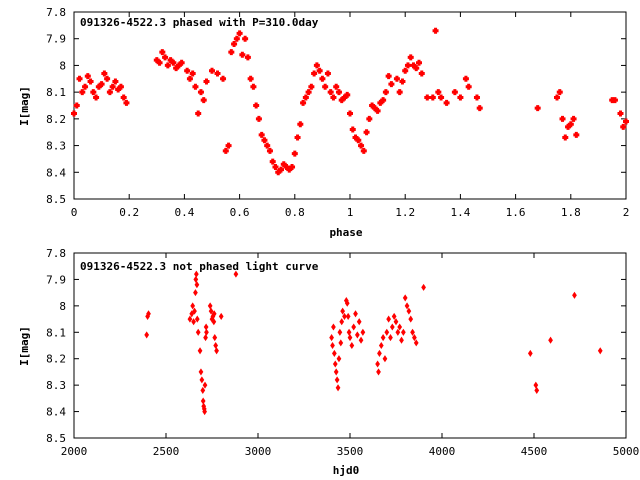 This screenshot has width=640, height=480. What do you see at coordinates (56, 385) in the screenshot?
I see `y-tick-label: 8.3` at bounding box center [56, 385].